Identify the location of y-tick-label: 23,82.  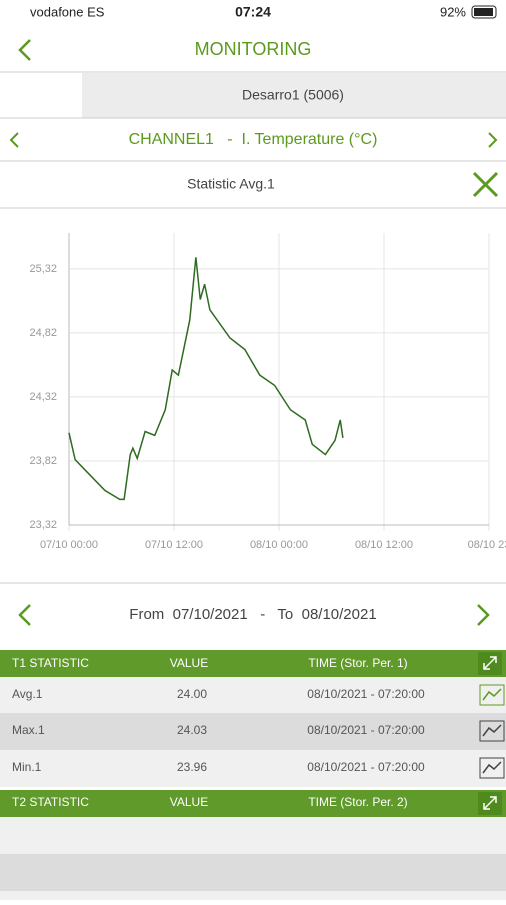
(43, 461).